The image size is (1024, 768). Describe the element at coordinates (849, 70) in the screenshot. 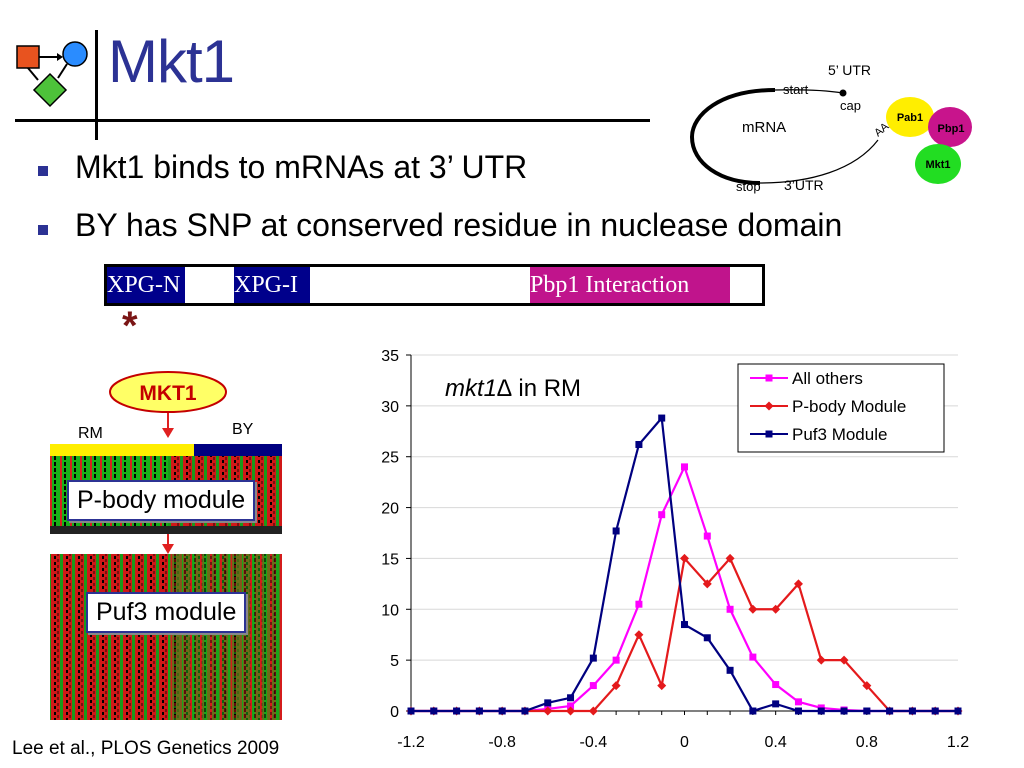

I see `utr5-label: 5’ UTR` at that location.